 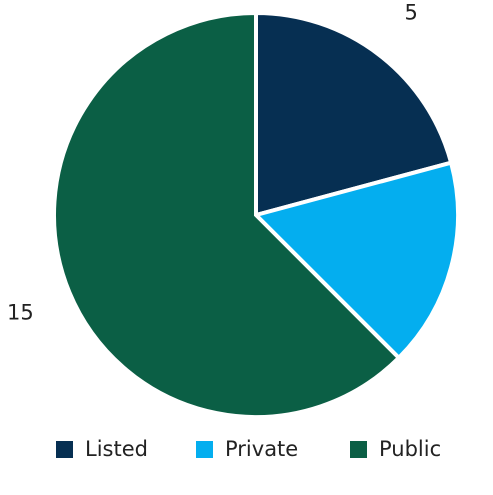 I want to click on legend-label-public: Public, so click(x=410, y=449).